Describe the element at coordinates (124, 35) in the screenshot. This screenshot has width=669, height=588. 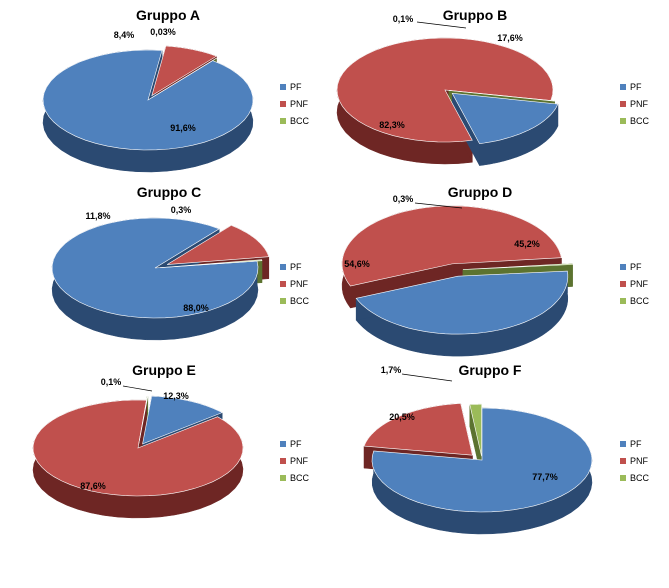
I see `data-label-pnf: 8,4%` at that location.